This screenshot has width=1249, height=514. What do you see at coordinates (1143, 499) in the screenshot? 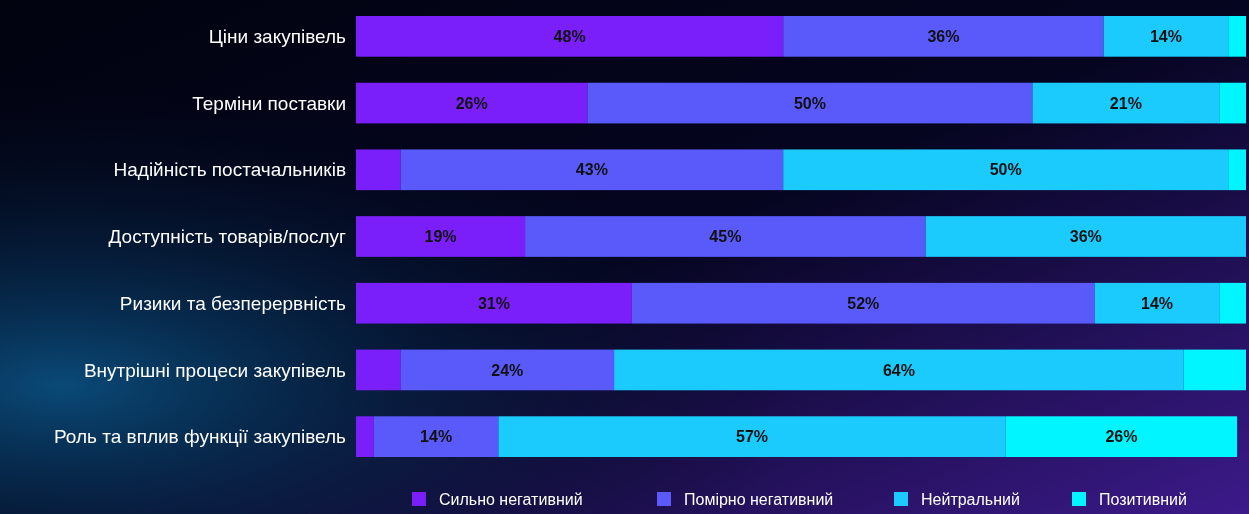
I see `legend-label: Позитивний` at bounding box center [1143, 499].